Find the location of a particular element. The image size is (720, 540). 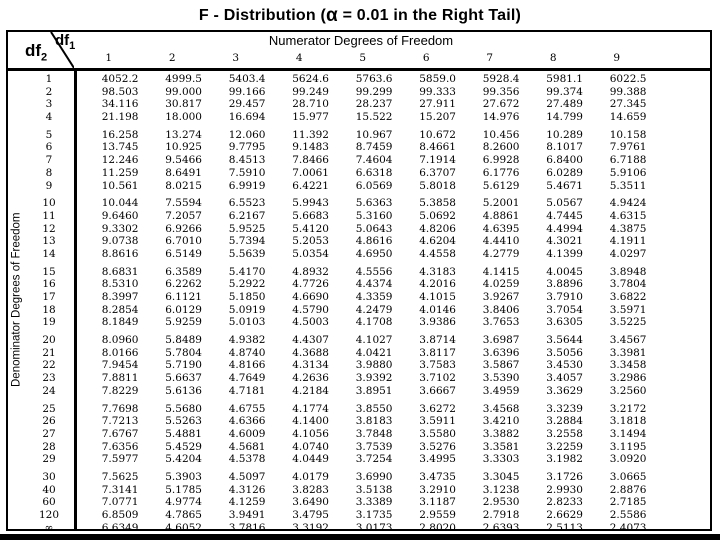

f-value-cell: 3.2558 is located at coordinates (564, 433).